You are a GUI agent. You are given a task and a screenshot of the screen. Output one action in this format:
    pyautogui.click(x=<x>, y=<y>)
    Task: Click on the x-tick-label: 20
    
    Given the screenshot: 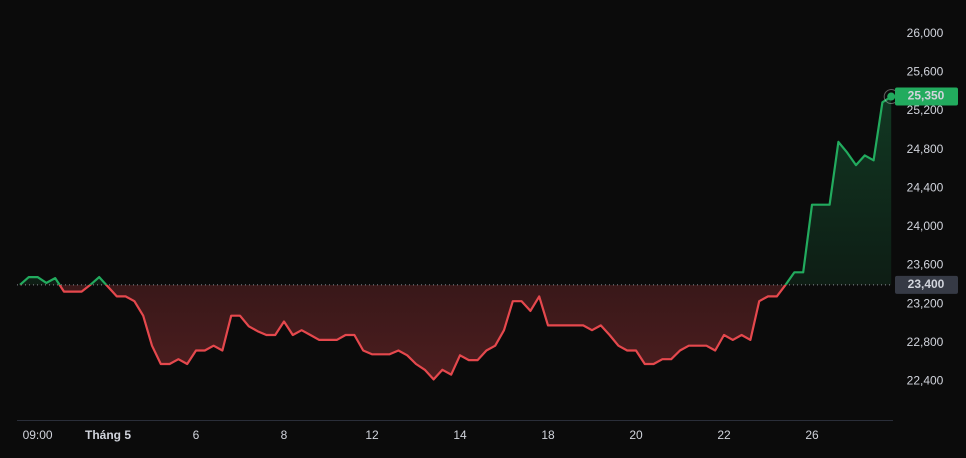 What is the action you would take?
    pyautogui.click(x=636, y=435)
    